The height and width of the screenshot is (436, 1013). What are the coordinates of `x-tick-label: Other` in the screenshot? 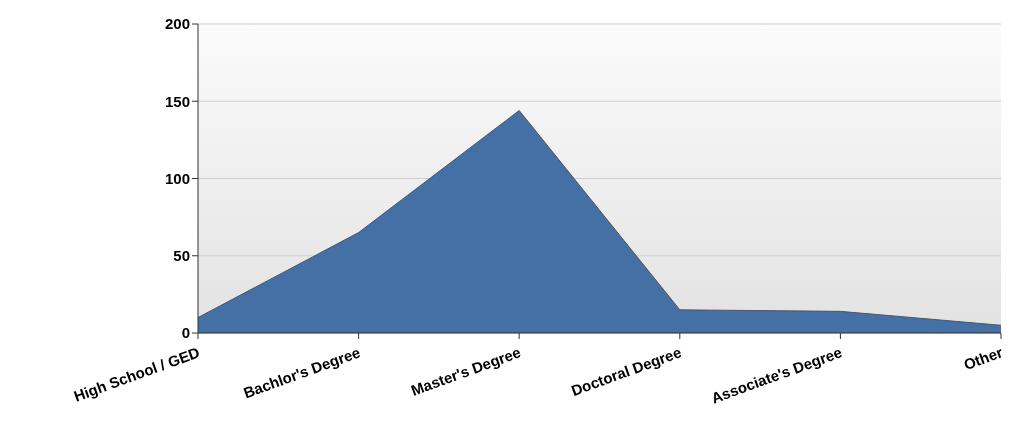 It's located at (983, 358).